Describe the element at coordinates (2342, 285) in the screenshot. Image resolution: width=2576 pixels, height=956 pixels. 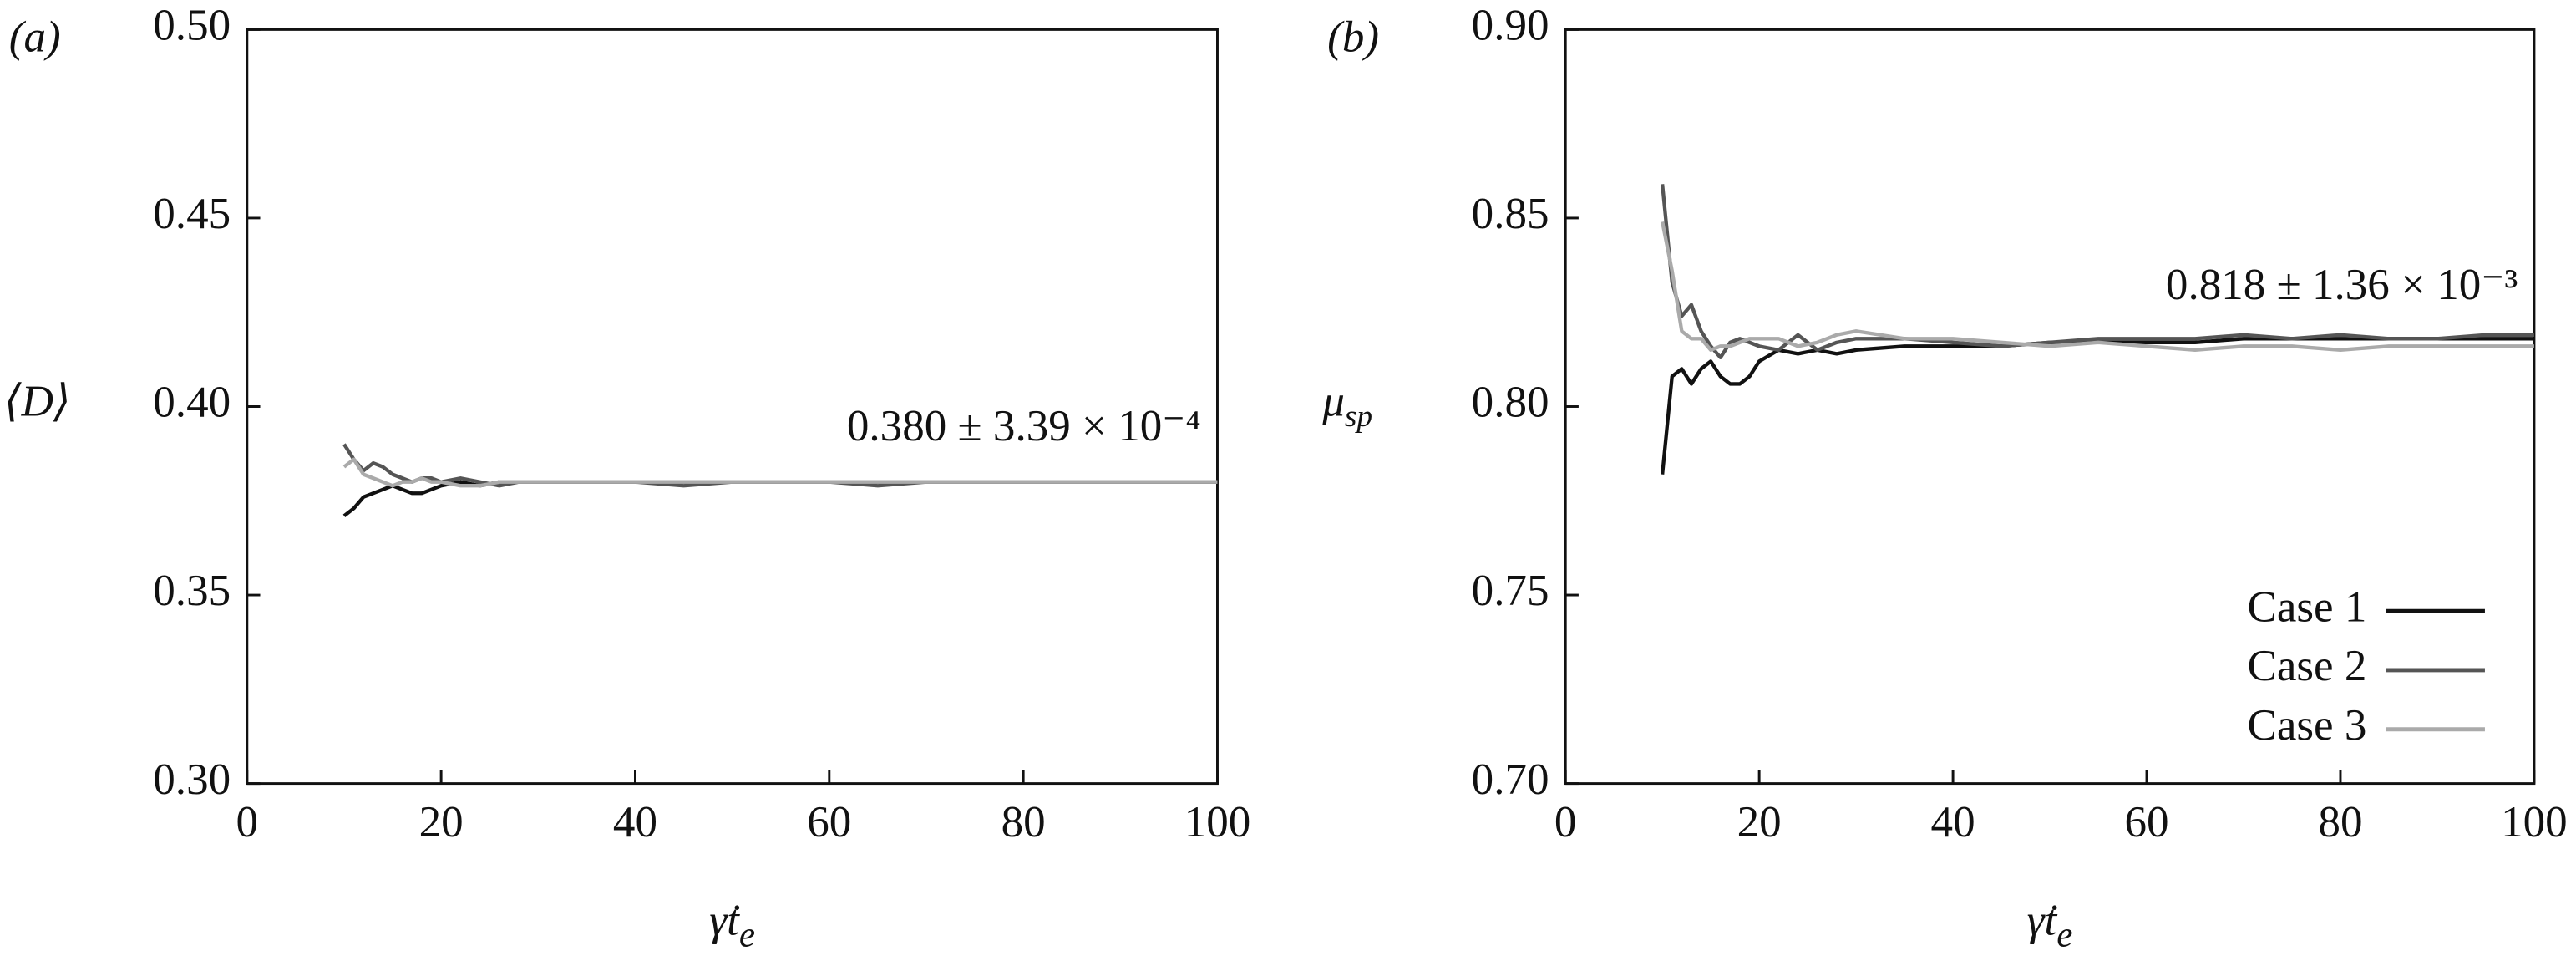
I see `annotation: 0.818 ± 1.36 × 10⁻³` at that location.